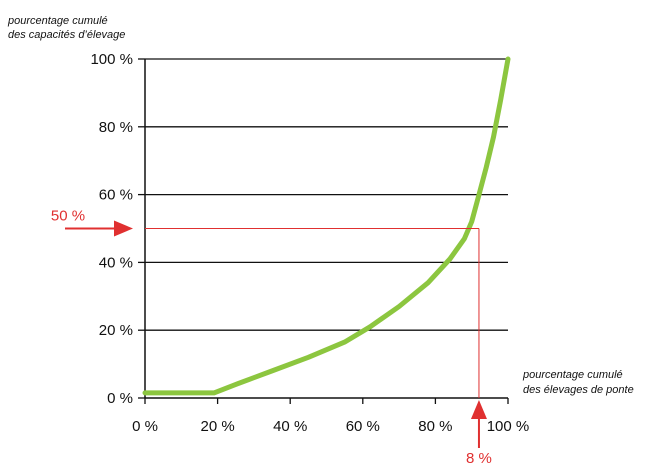  Describe the element at coordinates (116, 330) in the screenshot. I see `y-tick-label: 20 %` at that location.